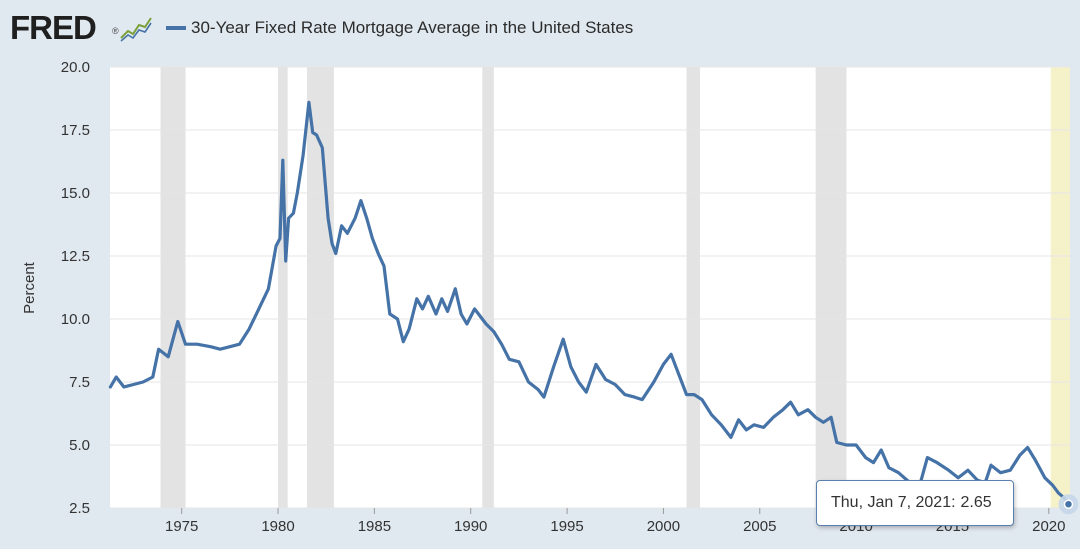 The image size is (1080, 549). Describe the element at coordinates (976, 502) in the screenshot. I see `tooltip-value: 2.65` at that location.